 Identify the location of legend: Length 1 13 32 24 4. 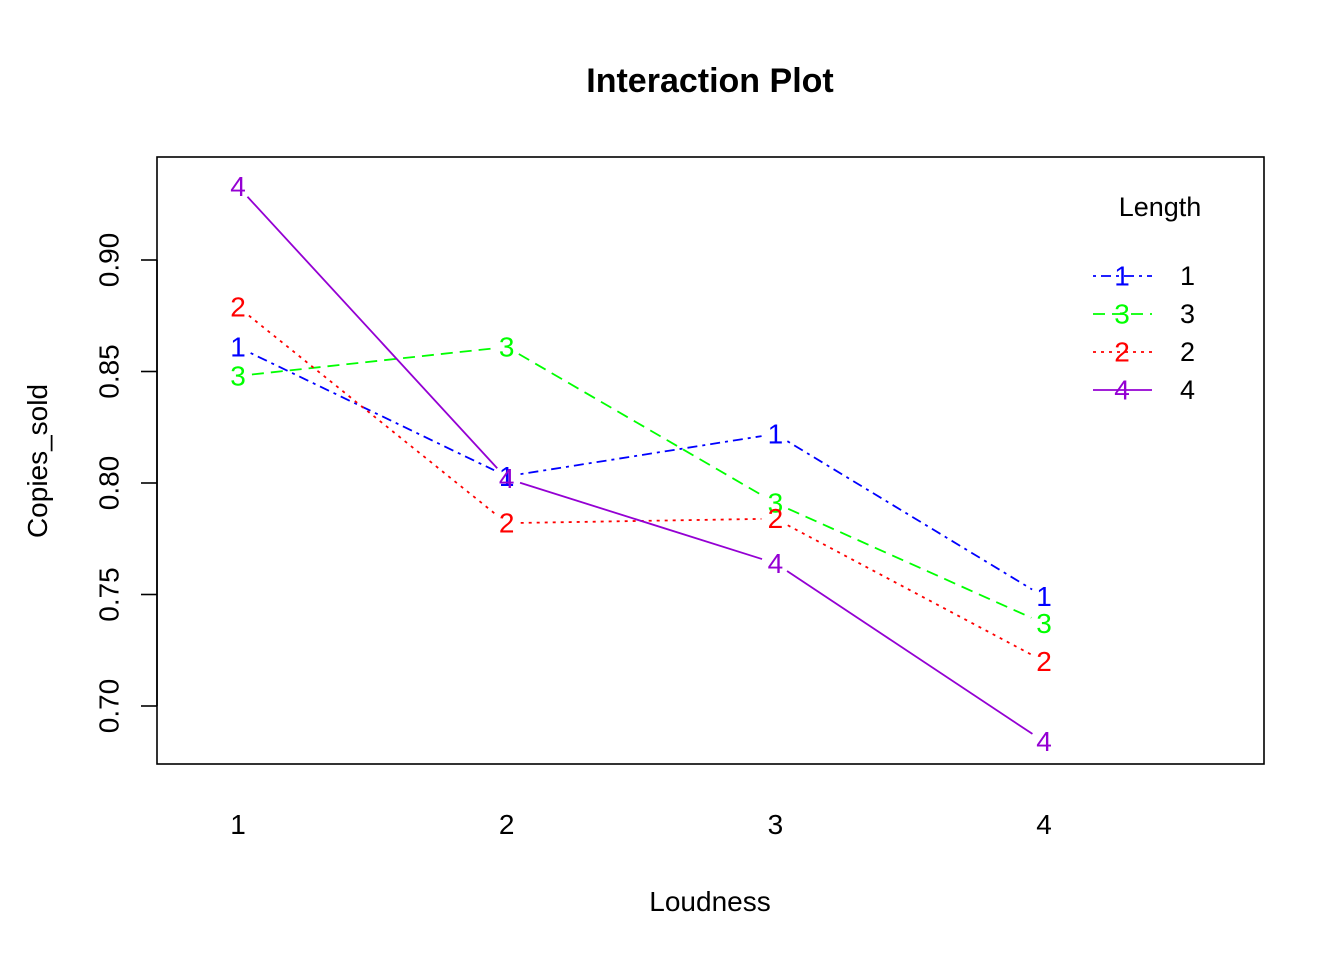
(1147, 299).